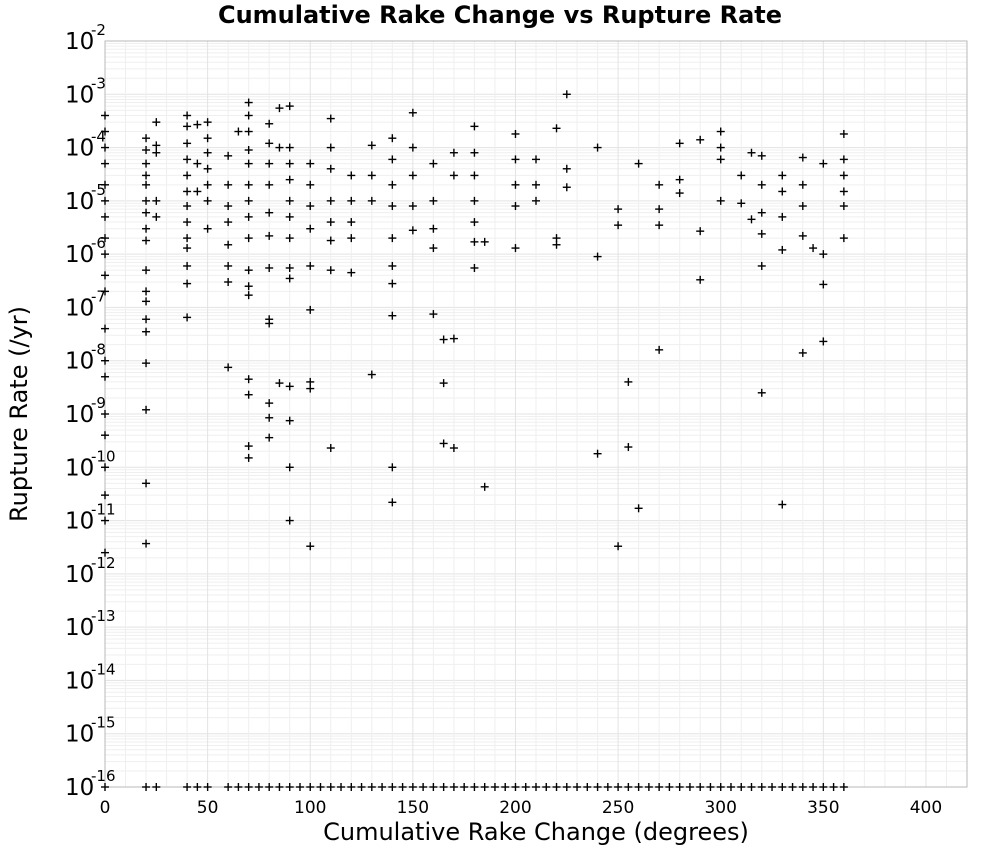 The image size is (1000, 850). I want to click on y-tick-label: 10⁻⁶, so click(85, 251).